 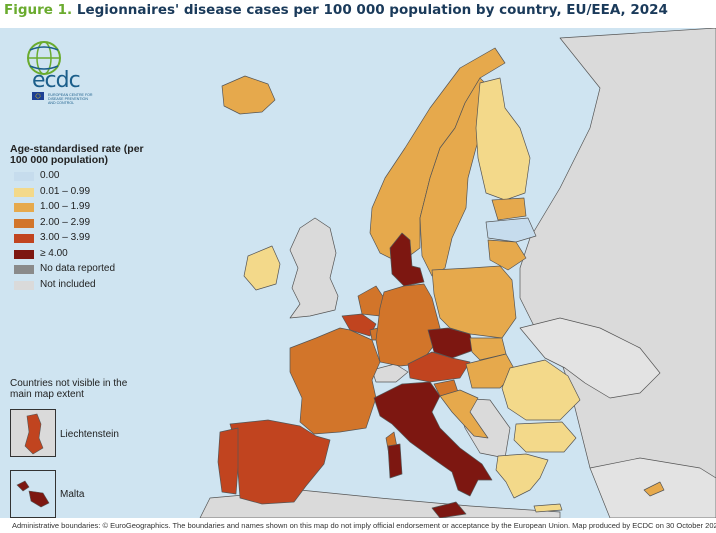 I want to click on legend-item: 1.00 – 1.99, so click(x=90, y=208).